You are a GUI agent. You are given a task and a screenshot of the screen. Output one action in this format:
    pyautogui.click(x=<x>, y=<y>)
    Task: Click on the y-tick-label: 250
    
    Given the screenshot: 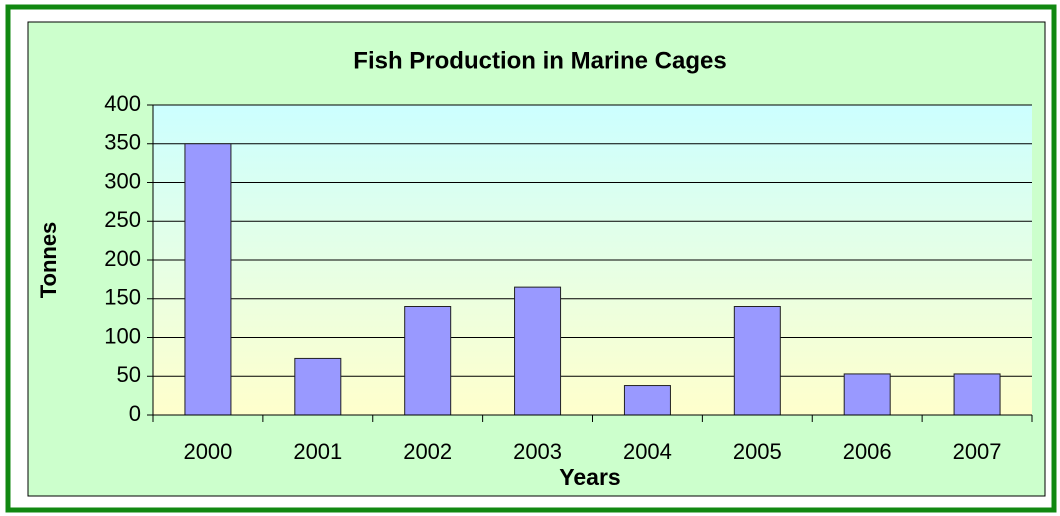 What is the action you would take?
    pyautogui.click(x=122, y=219)
    